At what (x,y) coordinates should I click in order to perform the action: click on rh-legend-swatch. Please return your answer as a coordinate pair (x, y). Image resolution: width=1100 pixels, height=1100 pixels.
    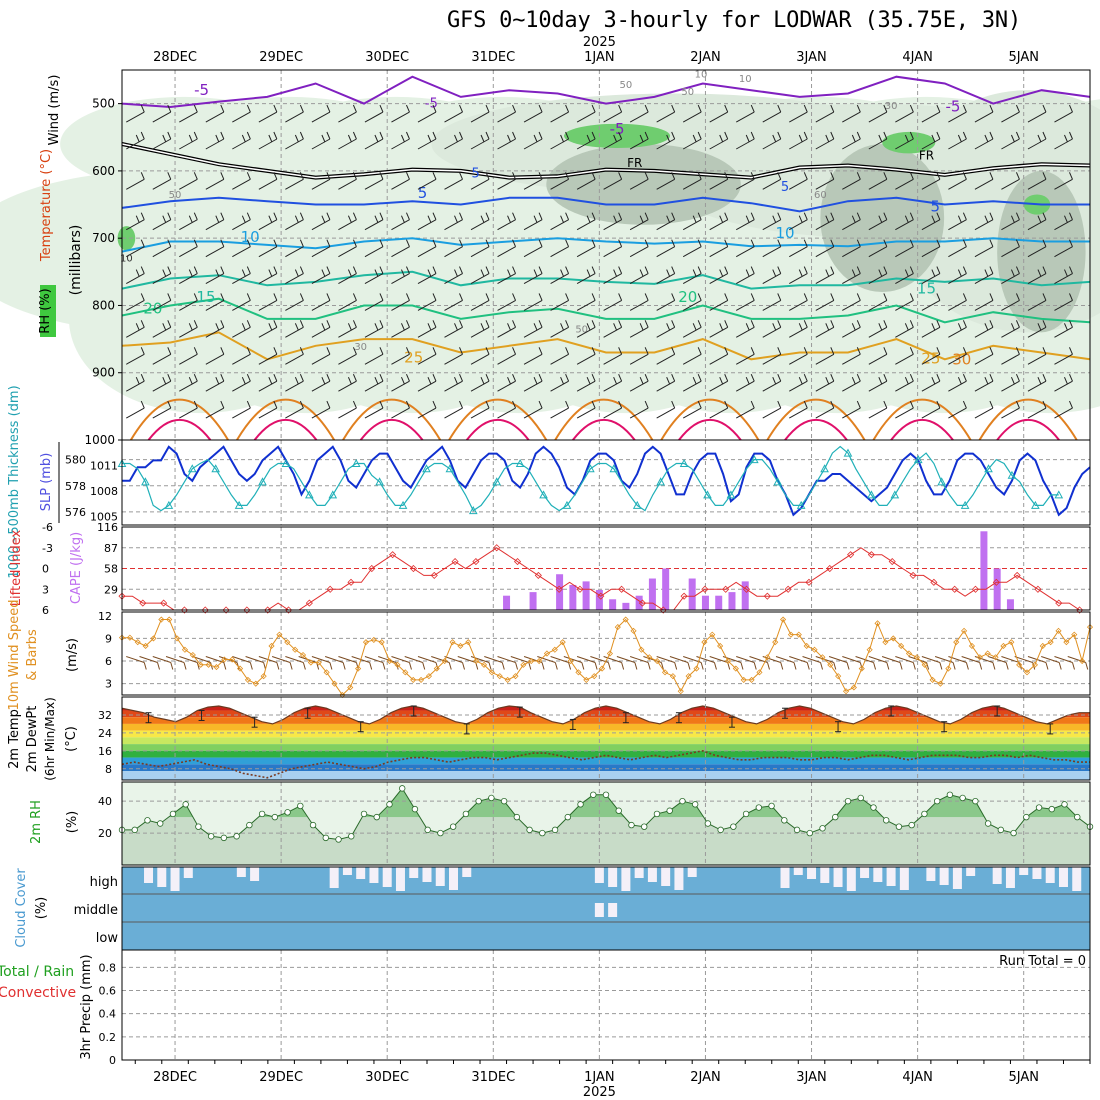
    Looking at the image, I should click on (48, 311).